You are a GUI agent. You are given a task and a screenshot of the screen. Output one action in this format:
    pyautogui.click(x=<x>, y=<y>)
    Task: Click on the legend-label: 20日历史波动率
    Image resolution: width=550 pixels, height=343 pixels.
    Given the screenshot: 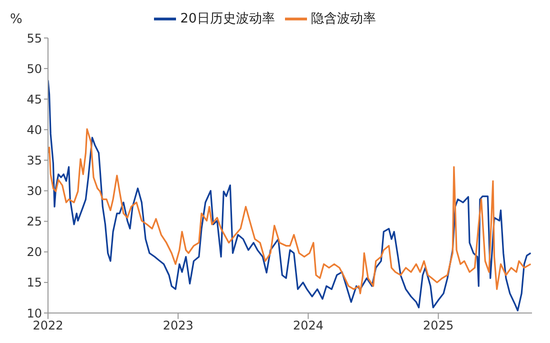 What is the action you would take?
    pyautogui.click(x=227, y=19)
    